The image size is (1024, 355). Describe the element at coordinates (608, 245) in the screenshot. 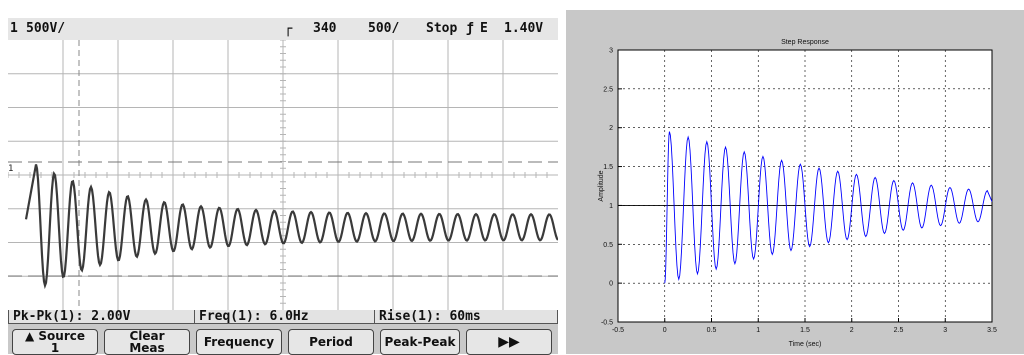

I see `y-tick-label: 0.5` at that location.